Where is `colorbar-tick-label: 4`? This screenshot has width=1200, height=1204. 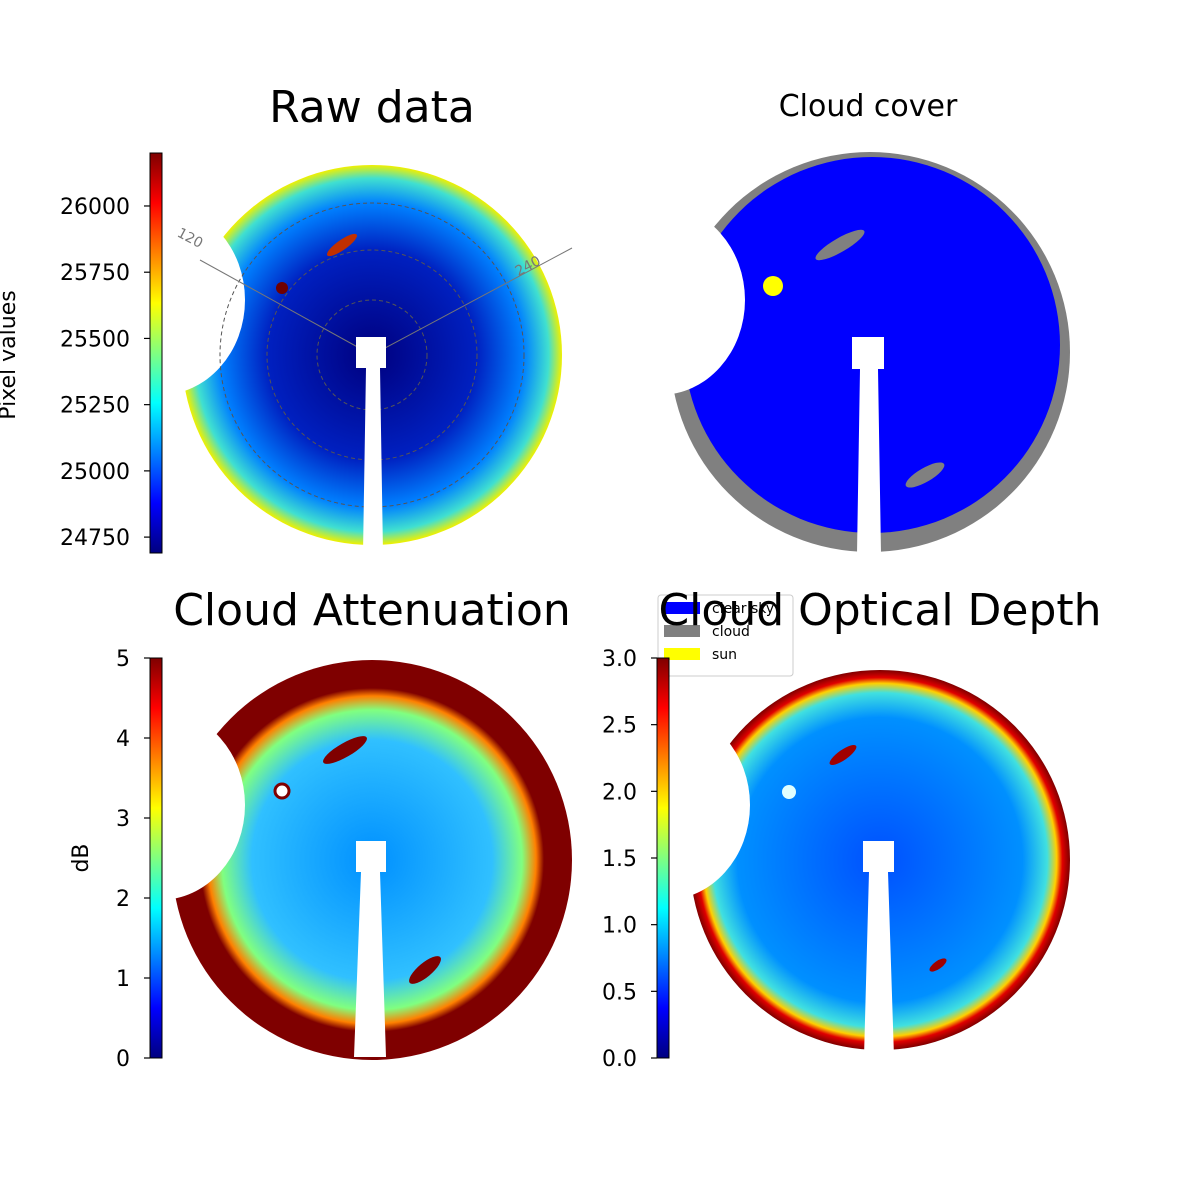 colorbar-tick-label: 4 is located at coordinates (123, 739).